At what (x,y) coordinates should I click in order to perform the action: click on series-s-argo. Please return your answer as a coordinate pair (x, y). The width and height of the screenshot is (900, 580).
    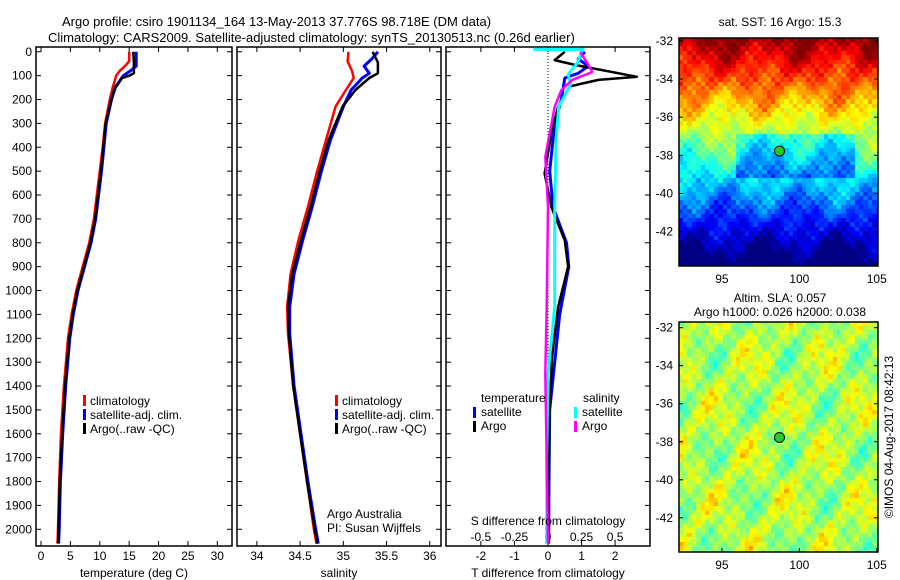
    Looking at the image, I should click on (569, 297).